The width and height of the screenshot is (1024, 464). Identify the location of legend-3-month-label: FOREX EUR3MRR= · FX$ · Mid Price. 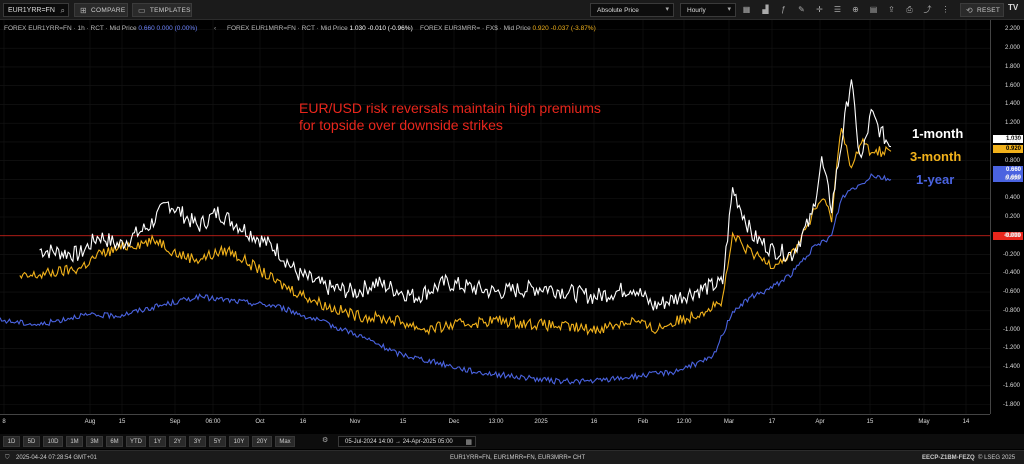
(475, 28).